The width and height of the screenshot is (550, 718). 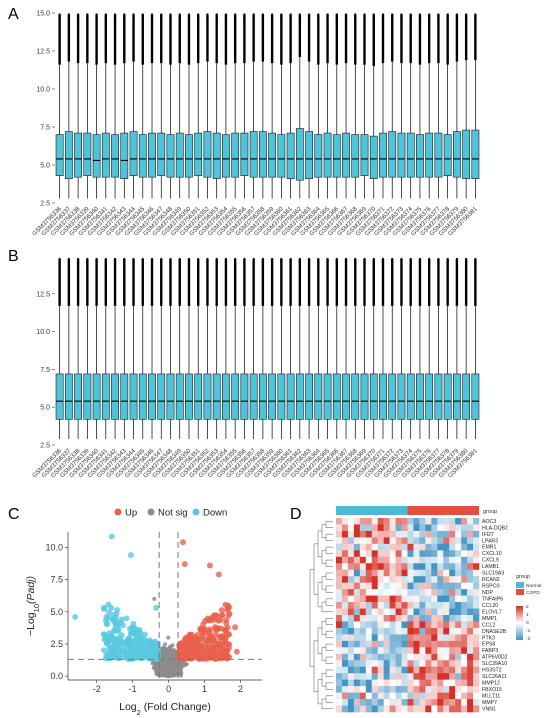 What do you see at coordinates (43, 52) in the screenshot?
I see `y-tick-label: 12.5` at bounding box center [43, 52].